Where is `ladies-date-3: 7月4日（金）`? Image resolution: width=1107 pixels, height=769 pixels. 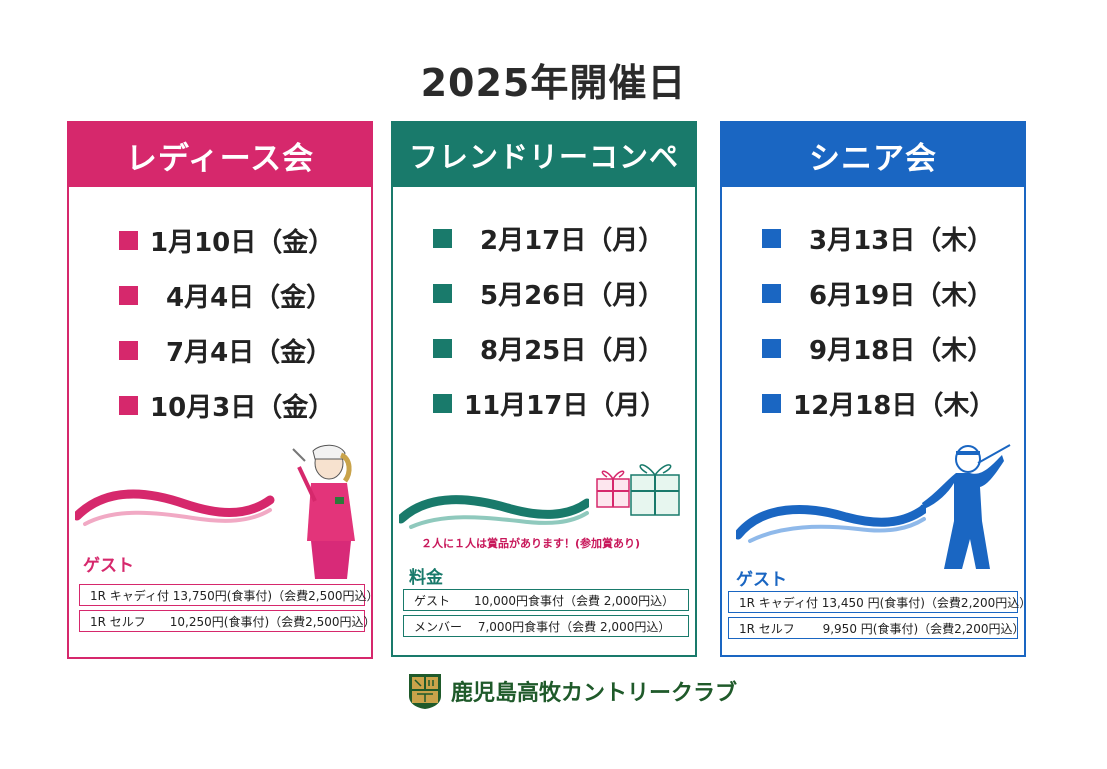
ladies-date-3: 7月4日（金） is located at coordinates (225, 350).